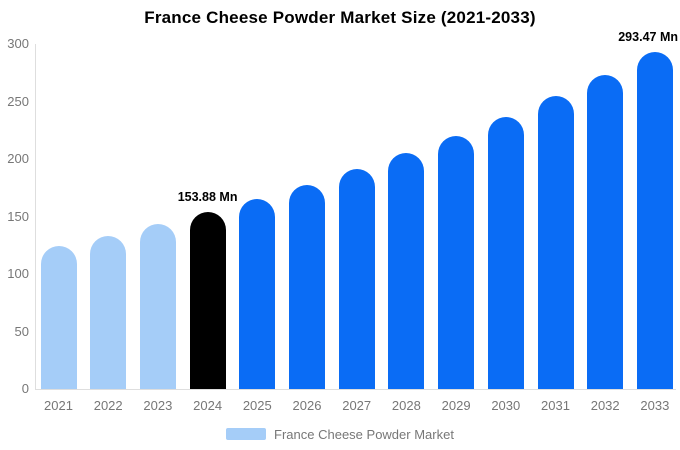 The image size is (680, 450). I want to click on y-axis-tick-label: 300, so click(18, 43).